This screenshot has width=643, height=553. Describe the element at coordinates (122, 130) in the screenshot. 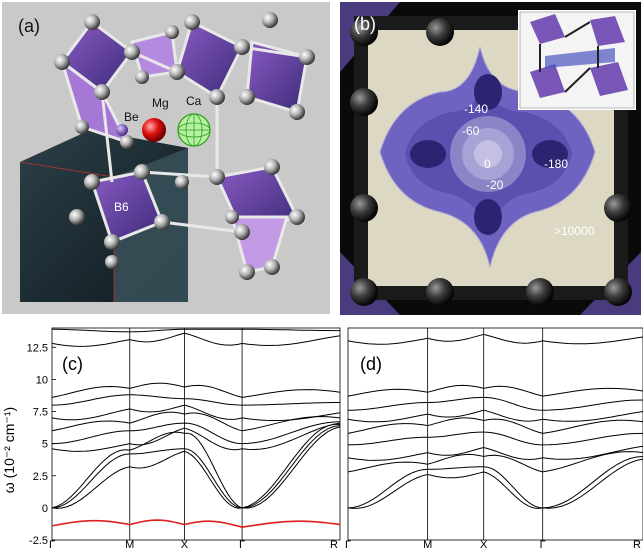

I see `be-atom` at that location.